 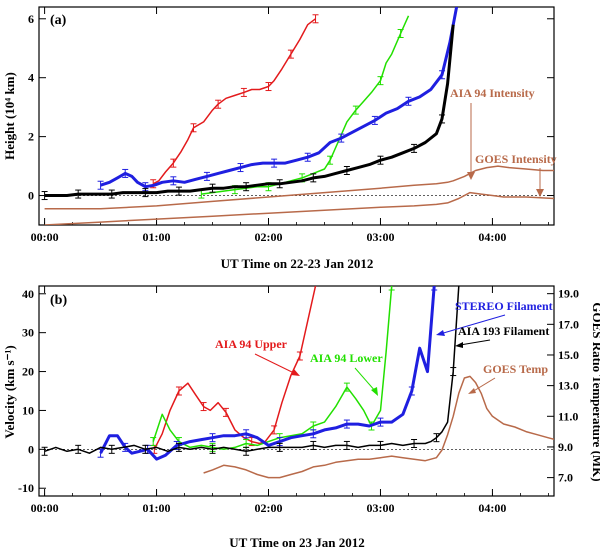 I want to click on annotation-arrow-aia94-upper, so click(x=275, y=364).